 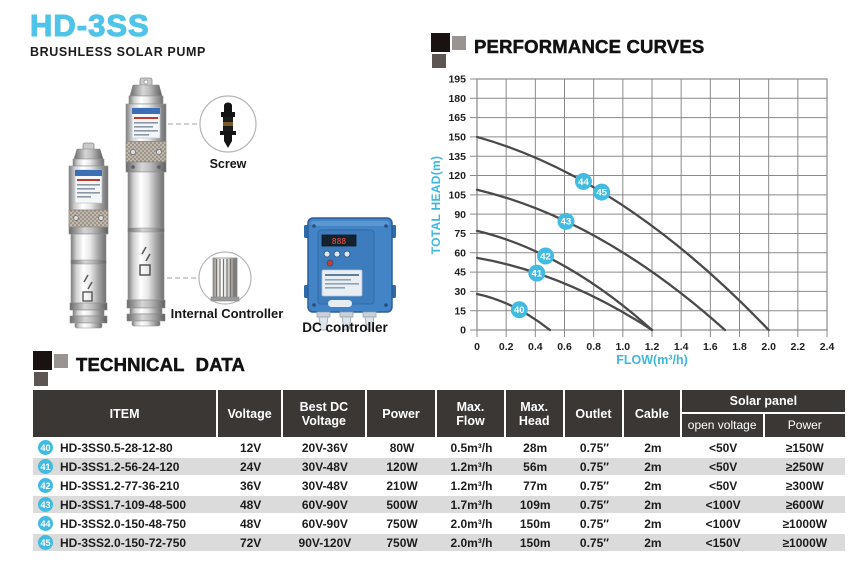 What do you see at coordinates (402, 465) in the screenshot?
I see `cell-power: 120W` at bounding box center [402, 465].